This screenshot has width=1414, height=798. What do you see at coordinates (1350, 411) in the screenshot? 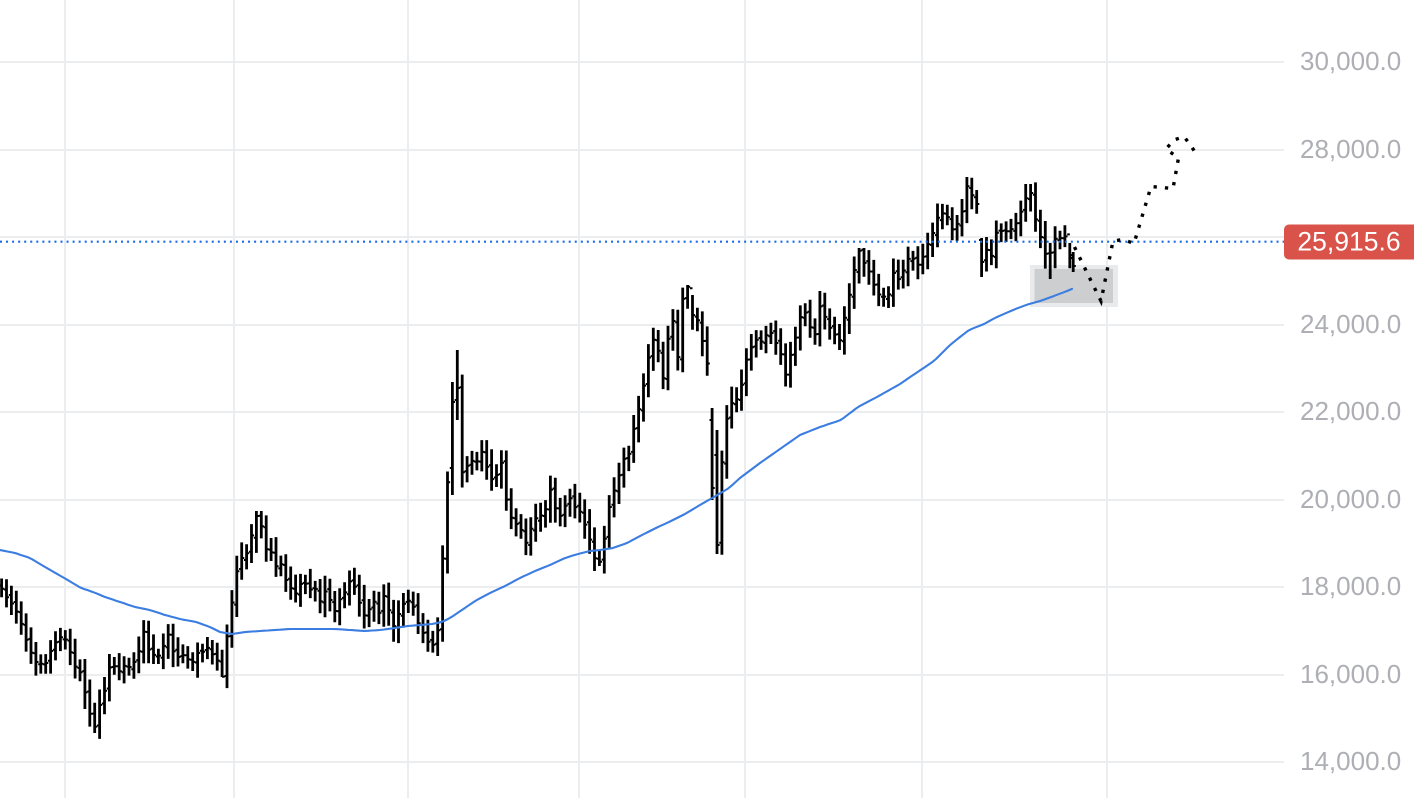
I see `svg-text: 22,000.0` at bounding box center [1350, 411].